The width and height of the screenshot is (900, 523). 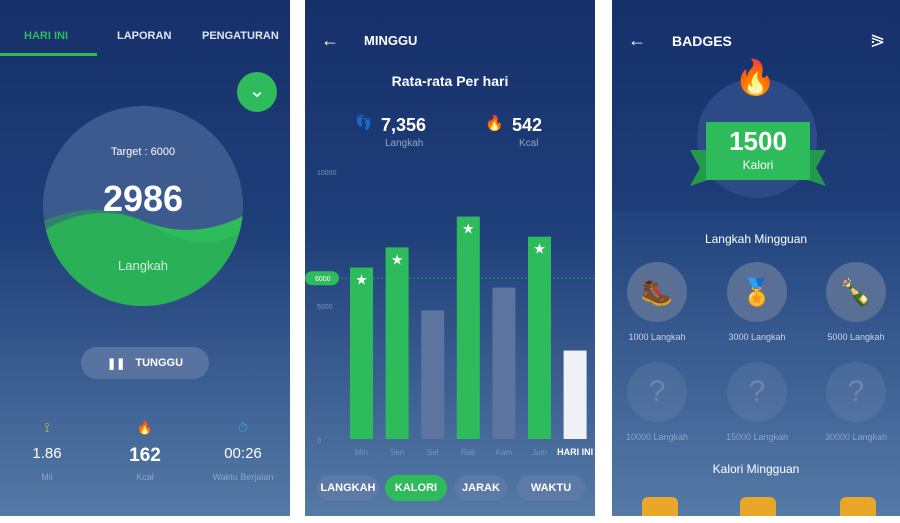 What do you see at coordinates (575, 394) in the screenshot?
I see `bar-hari-ini` at bounding box center [575, 394].